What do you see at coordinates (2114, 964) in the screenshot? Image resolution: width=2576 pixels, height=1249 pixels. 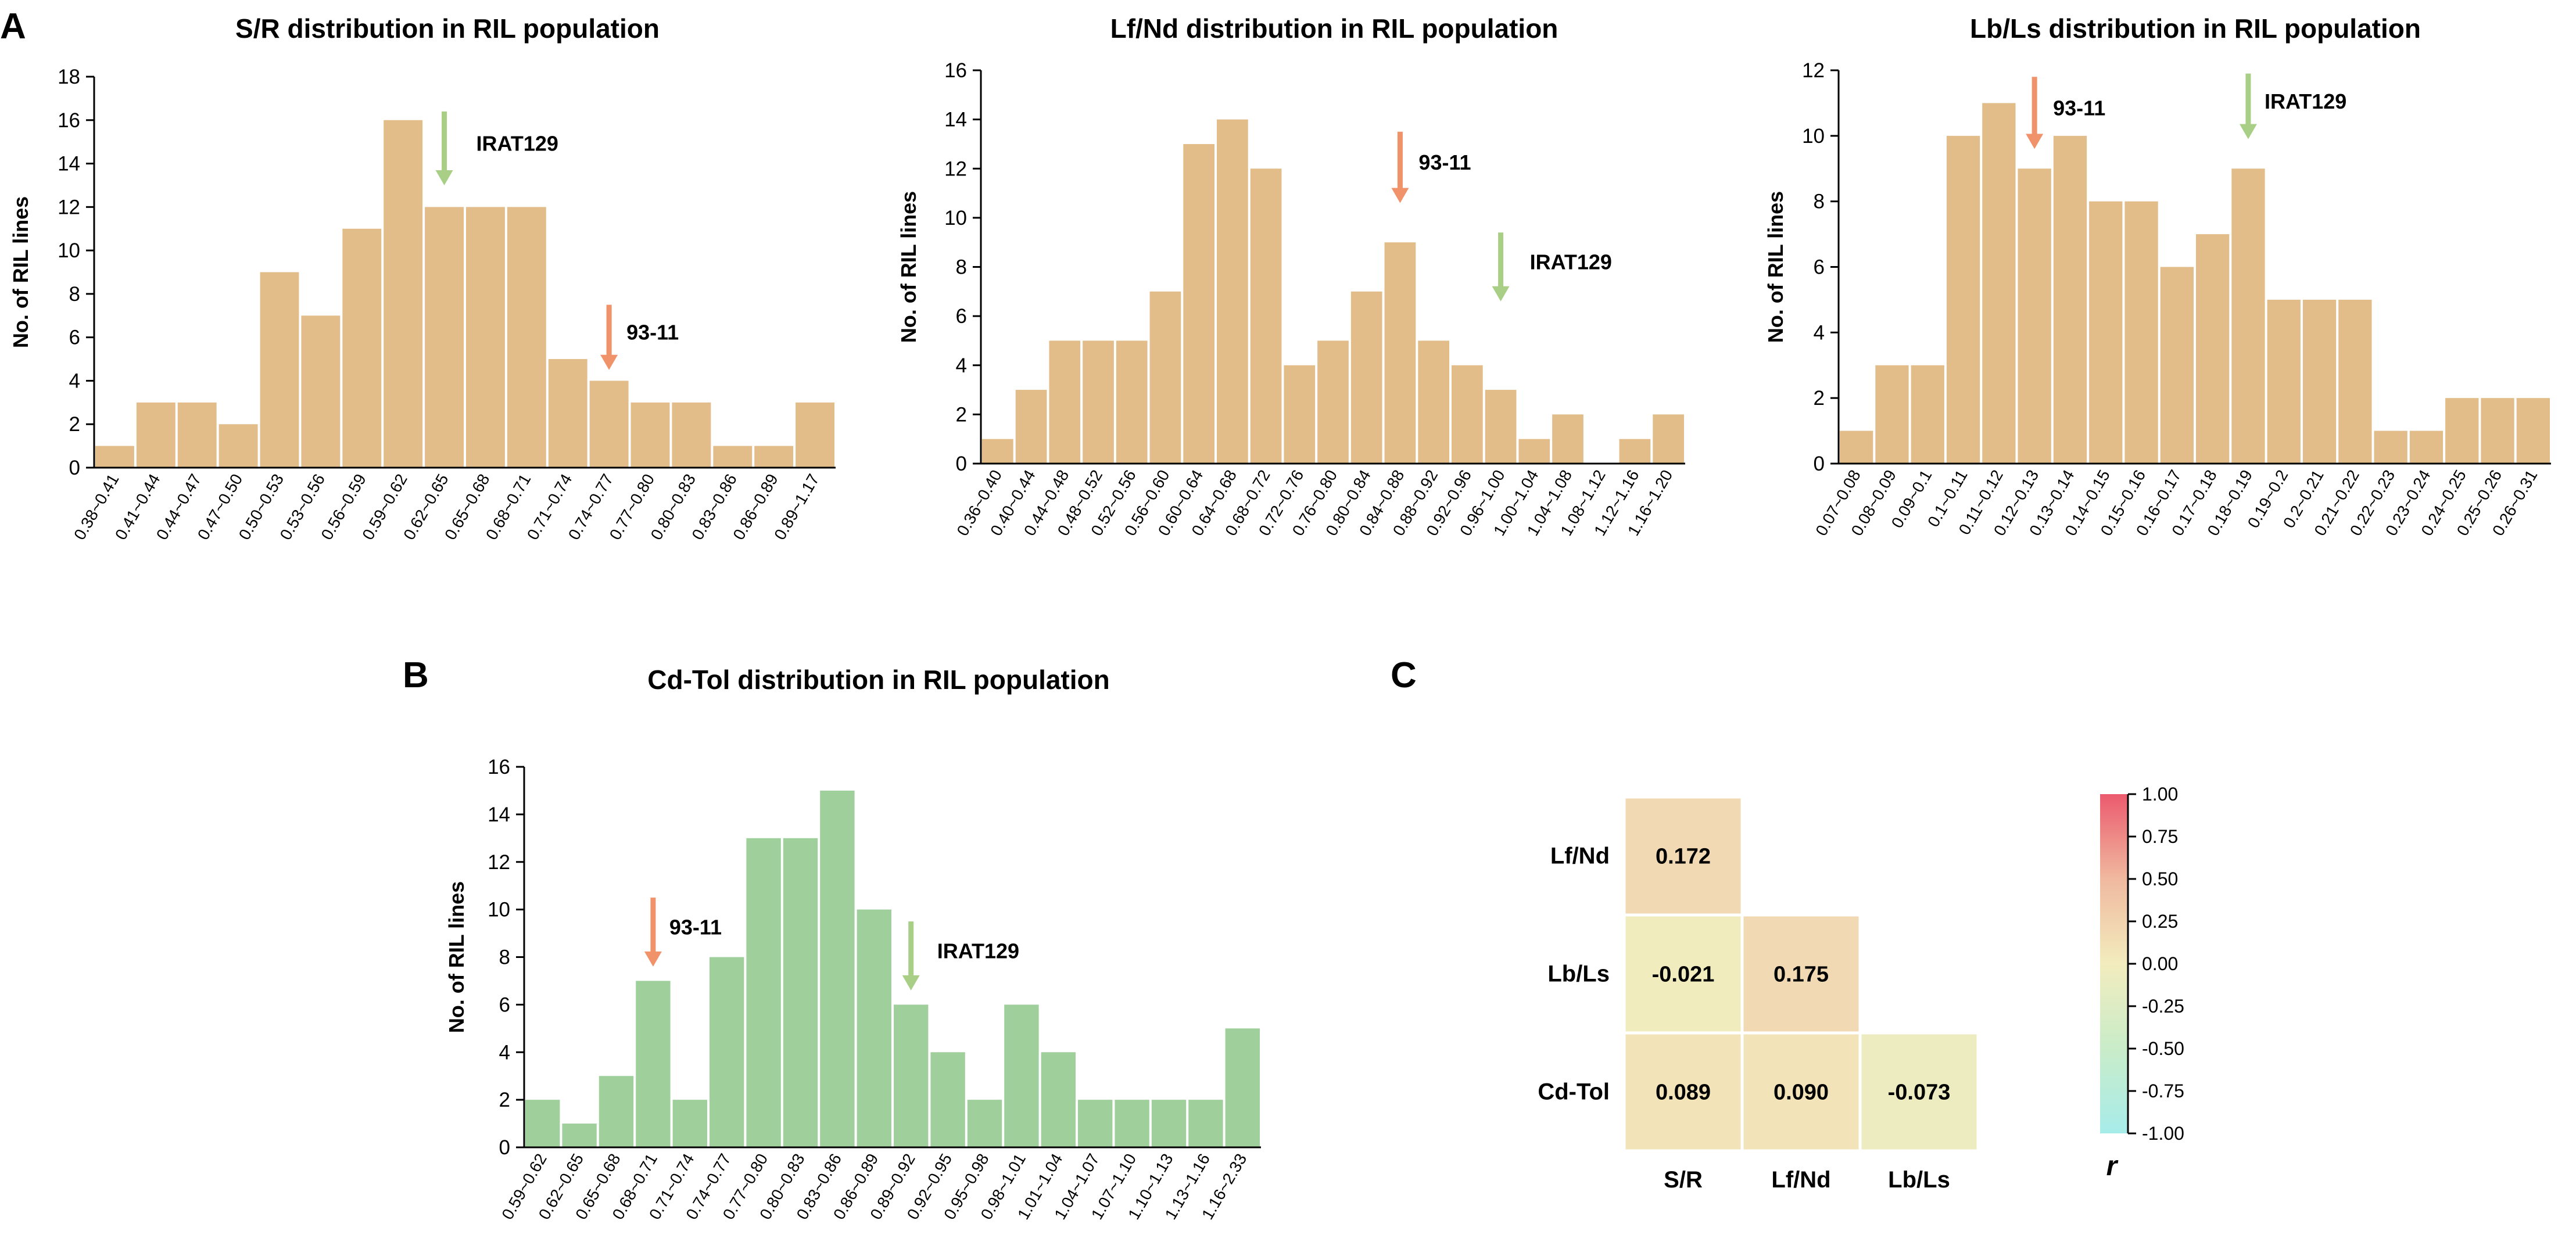 I see `colorbar` at bounding box center [2114, 964].